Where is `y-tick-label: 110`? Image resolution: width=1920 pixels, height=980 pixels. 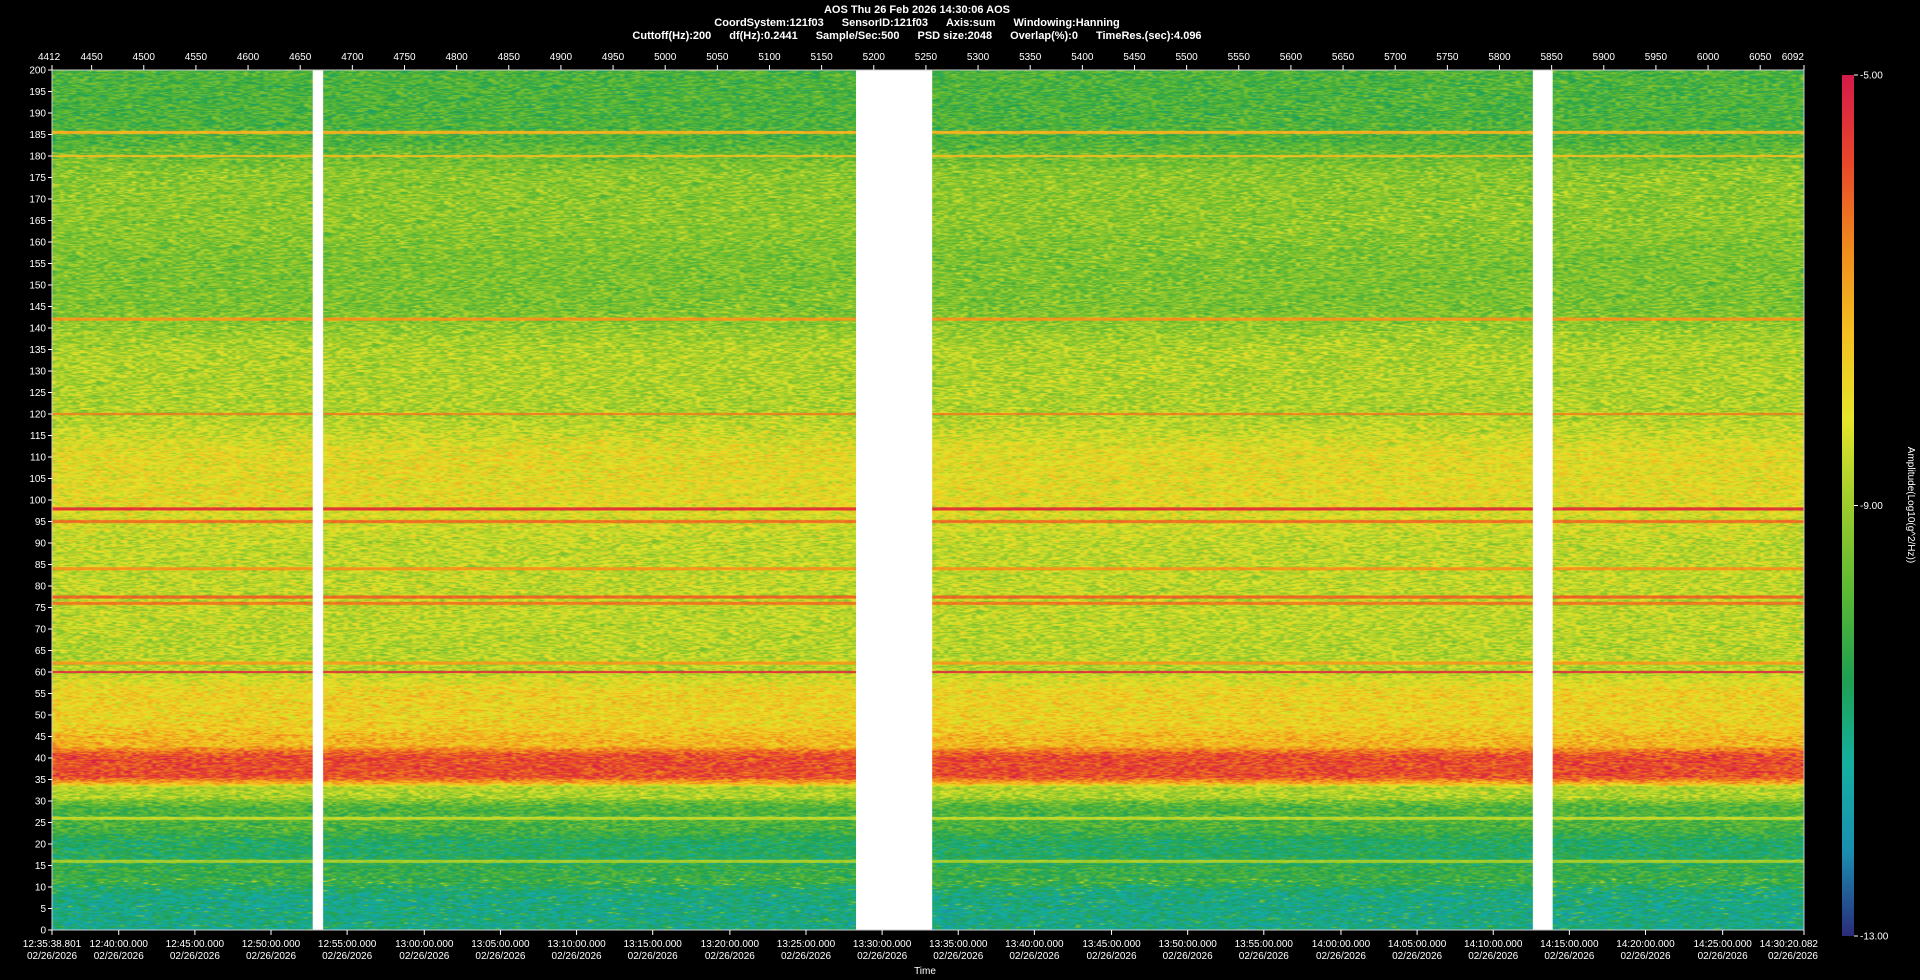 y-tick-label: 110 is located at coordinates (38, 458).